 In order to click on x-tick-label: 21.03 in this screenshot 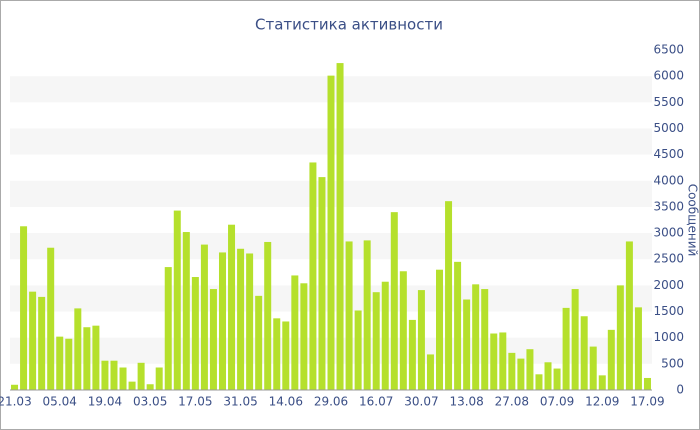, I will do `click(16, 402)`.